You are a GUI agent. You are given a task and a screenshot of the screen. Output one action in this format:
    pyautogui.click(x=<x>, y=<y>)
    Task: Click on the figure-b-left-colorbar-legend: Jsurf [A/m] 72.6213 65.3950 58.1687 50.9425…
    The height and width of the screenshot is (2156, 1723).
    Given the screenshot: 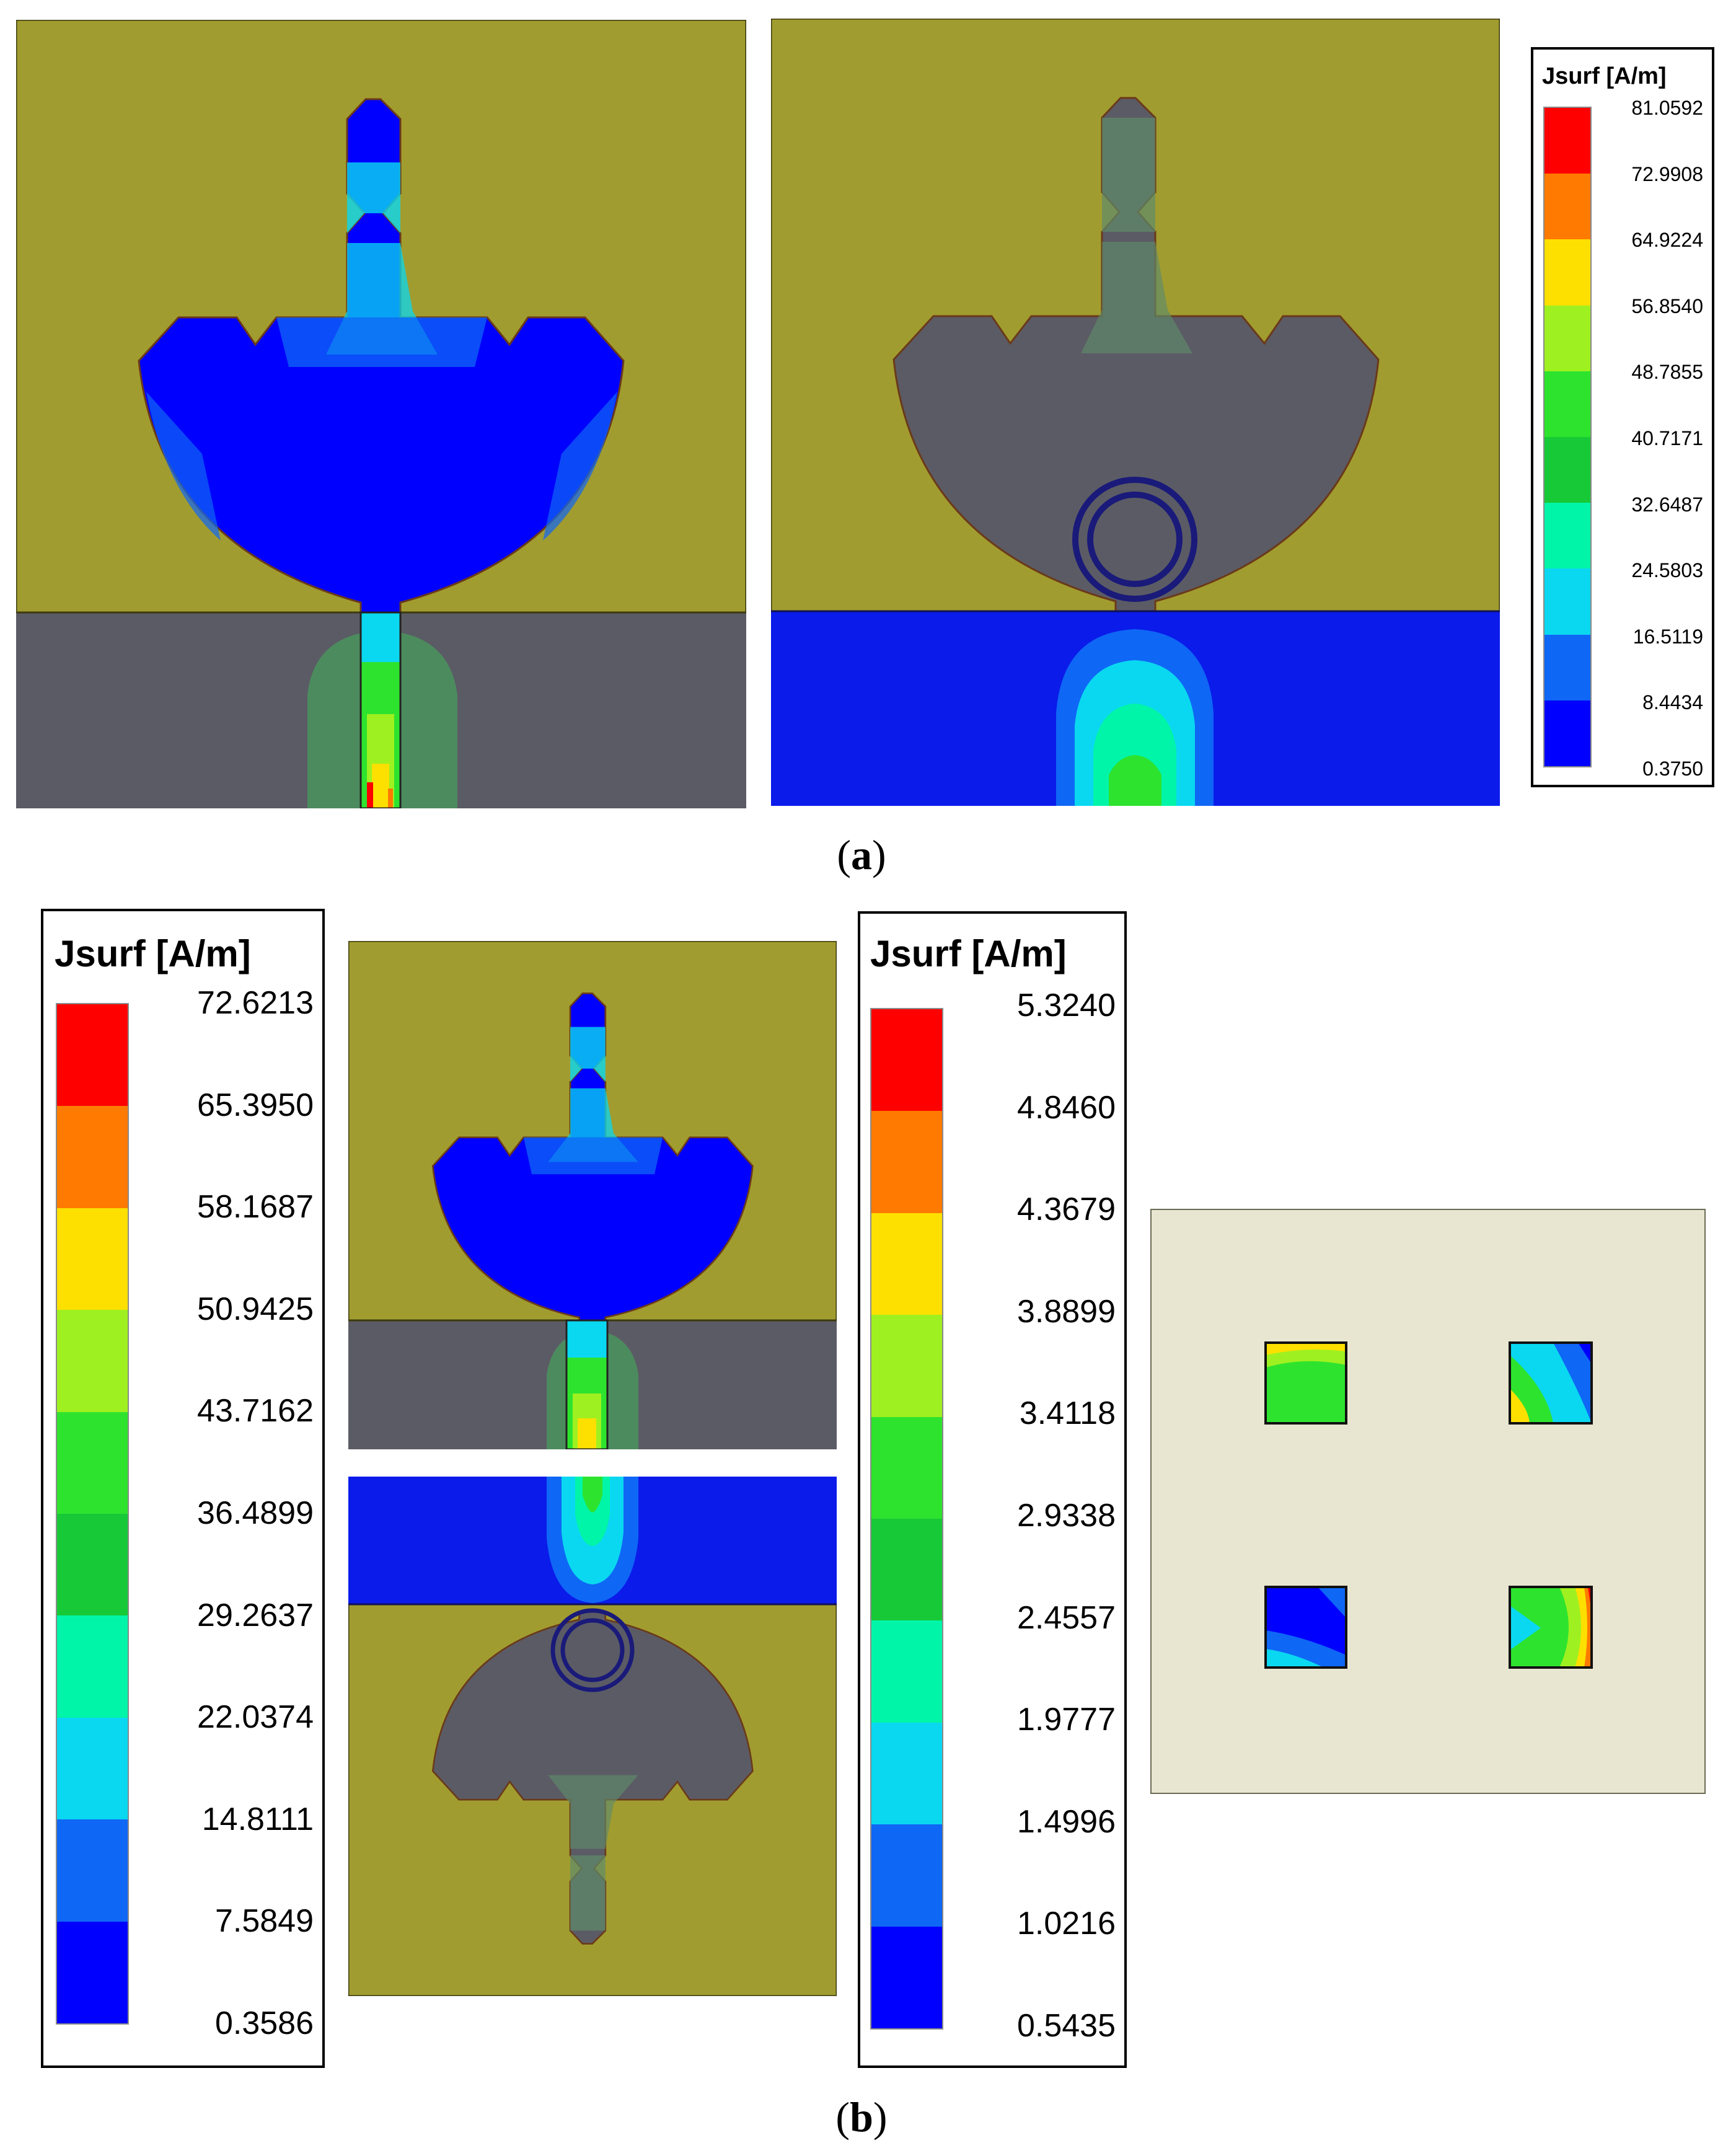 What is the action you would take?
    pyautogui.click(x=183, y=1488)
    